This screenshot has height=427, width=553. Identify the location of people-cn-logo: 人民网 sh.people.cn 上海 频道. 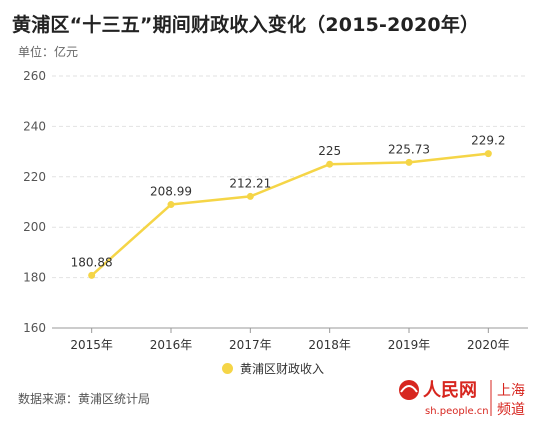
(462, 399).